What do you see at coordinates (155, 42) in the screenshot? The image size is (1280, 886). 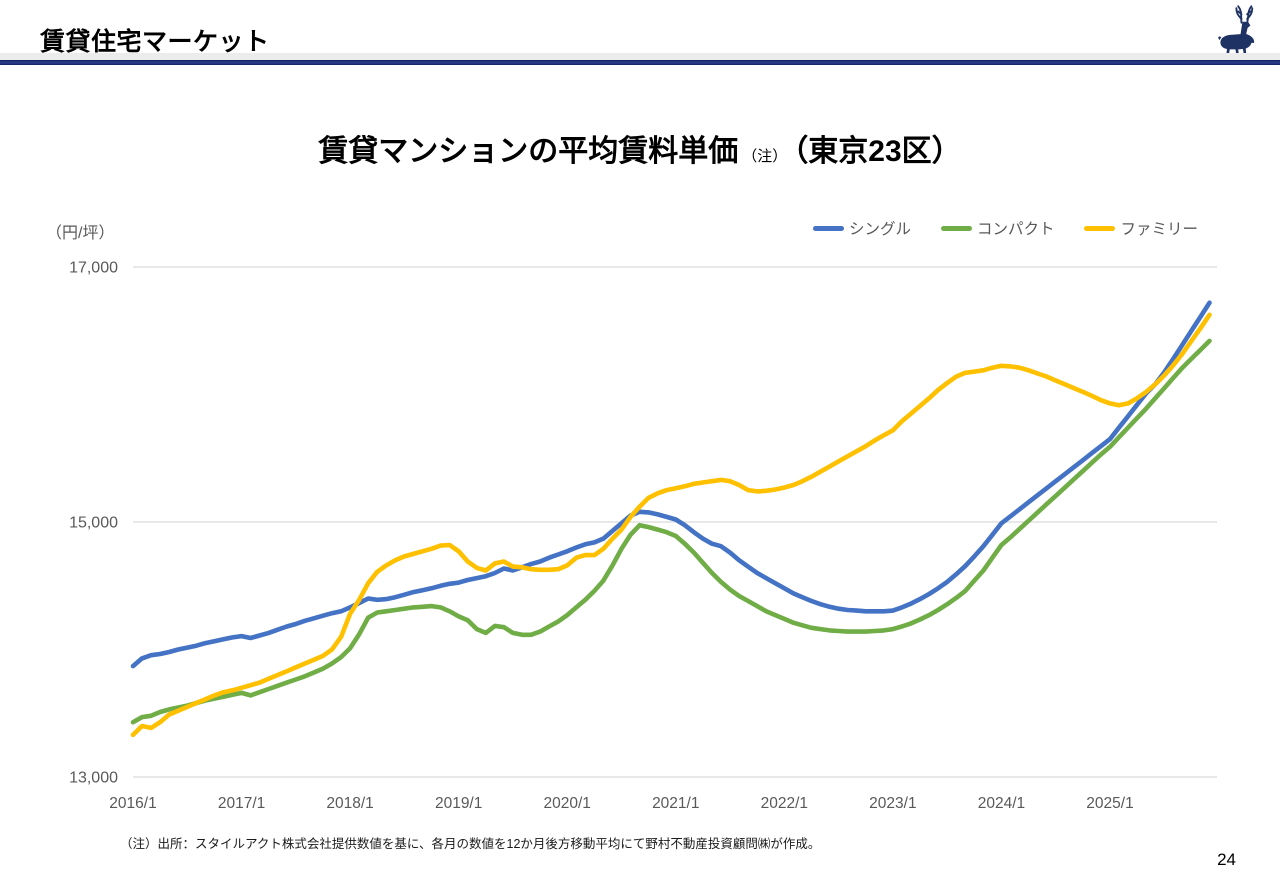 I see `page-title: 賃貸住宅マーケット` at bounding box center [155, 42].